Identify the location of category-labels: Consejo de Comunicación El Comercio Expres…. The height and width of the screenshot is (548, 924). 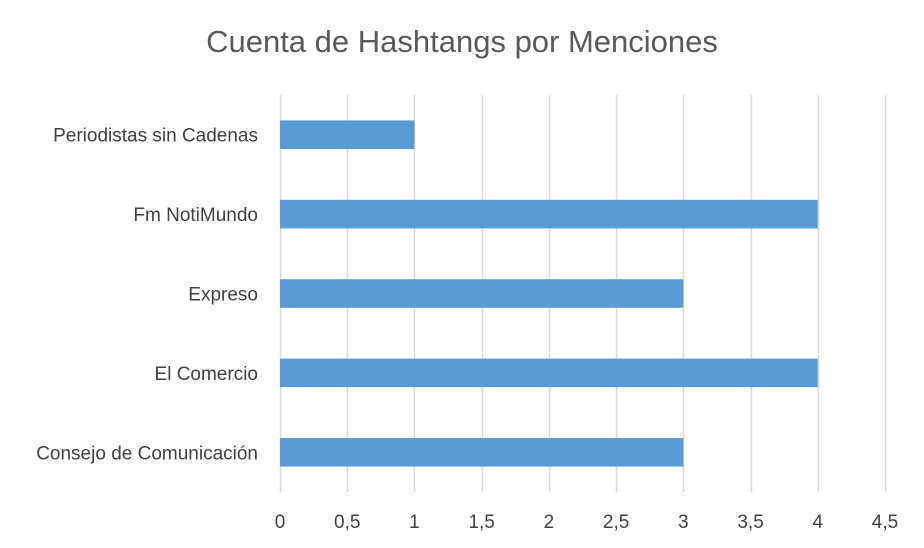
(147, 295).